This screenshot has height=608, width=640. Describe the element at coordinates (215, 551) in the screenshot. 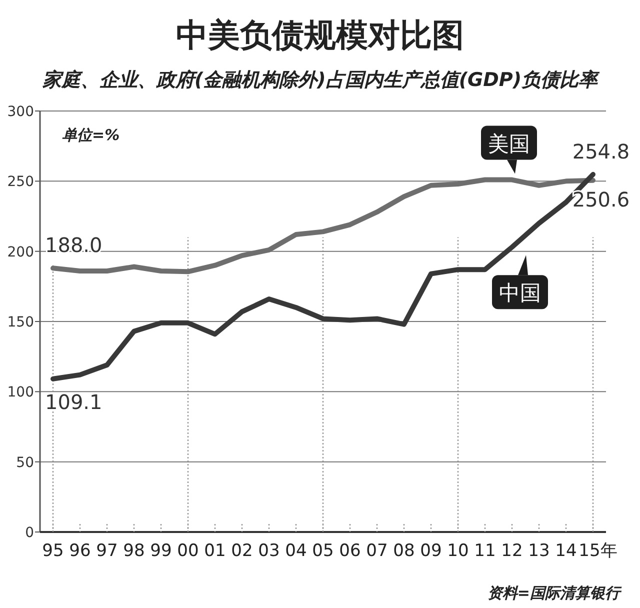

I see `x-tick-label: 01` at that location.